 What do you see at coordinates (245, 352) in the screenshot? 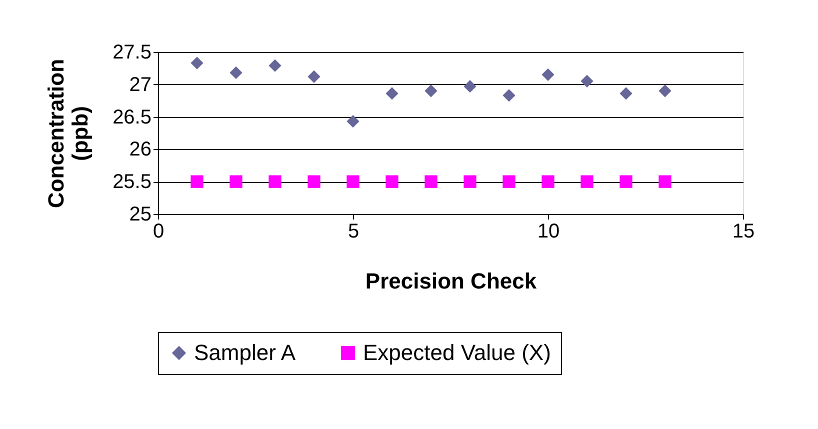
I see `legend-label: Sampler A` at bounding box center [245, 352].